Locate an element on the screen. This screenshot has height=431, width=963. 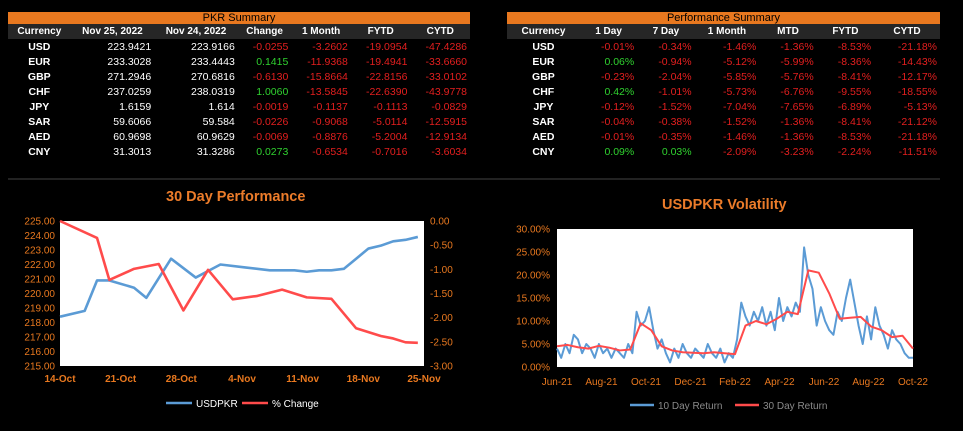
currency-code: JPY is located at coordinates (543, 106).